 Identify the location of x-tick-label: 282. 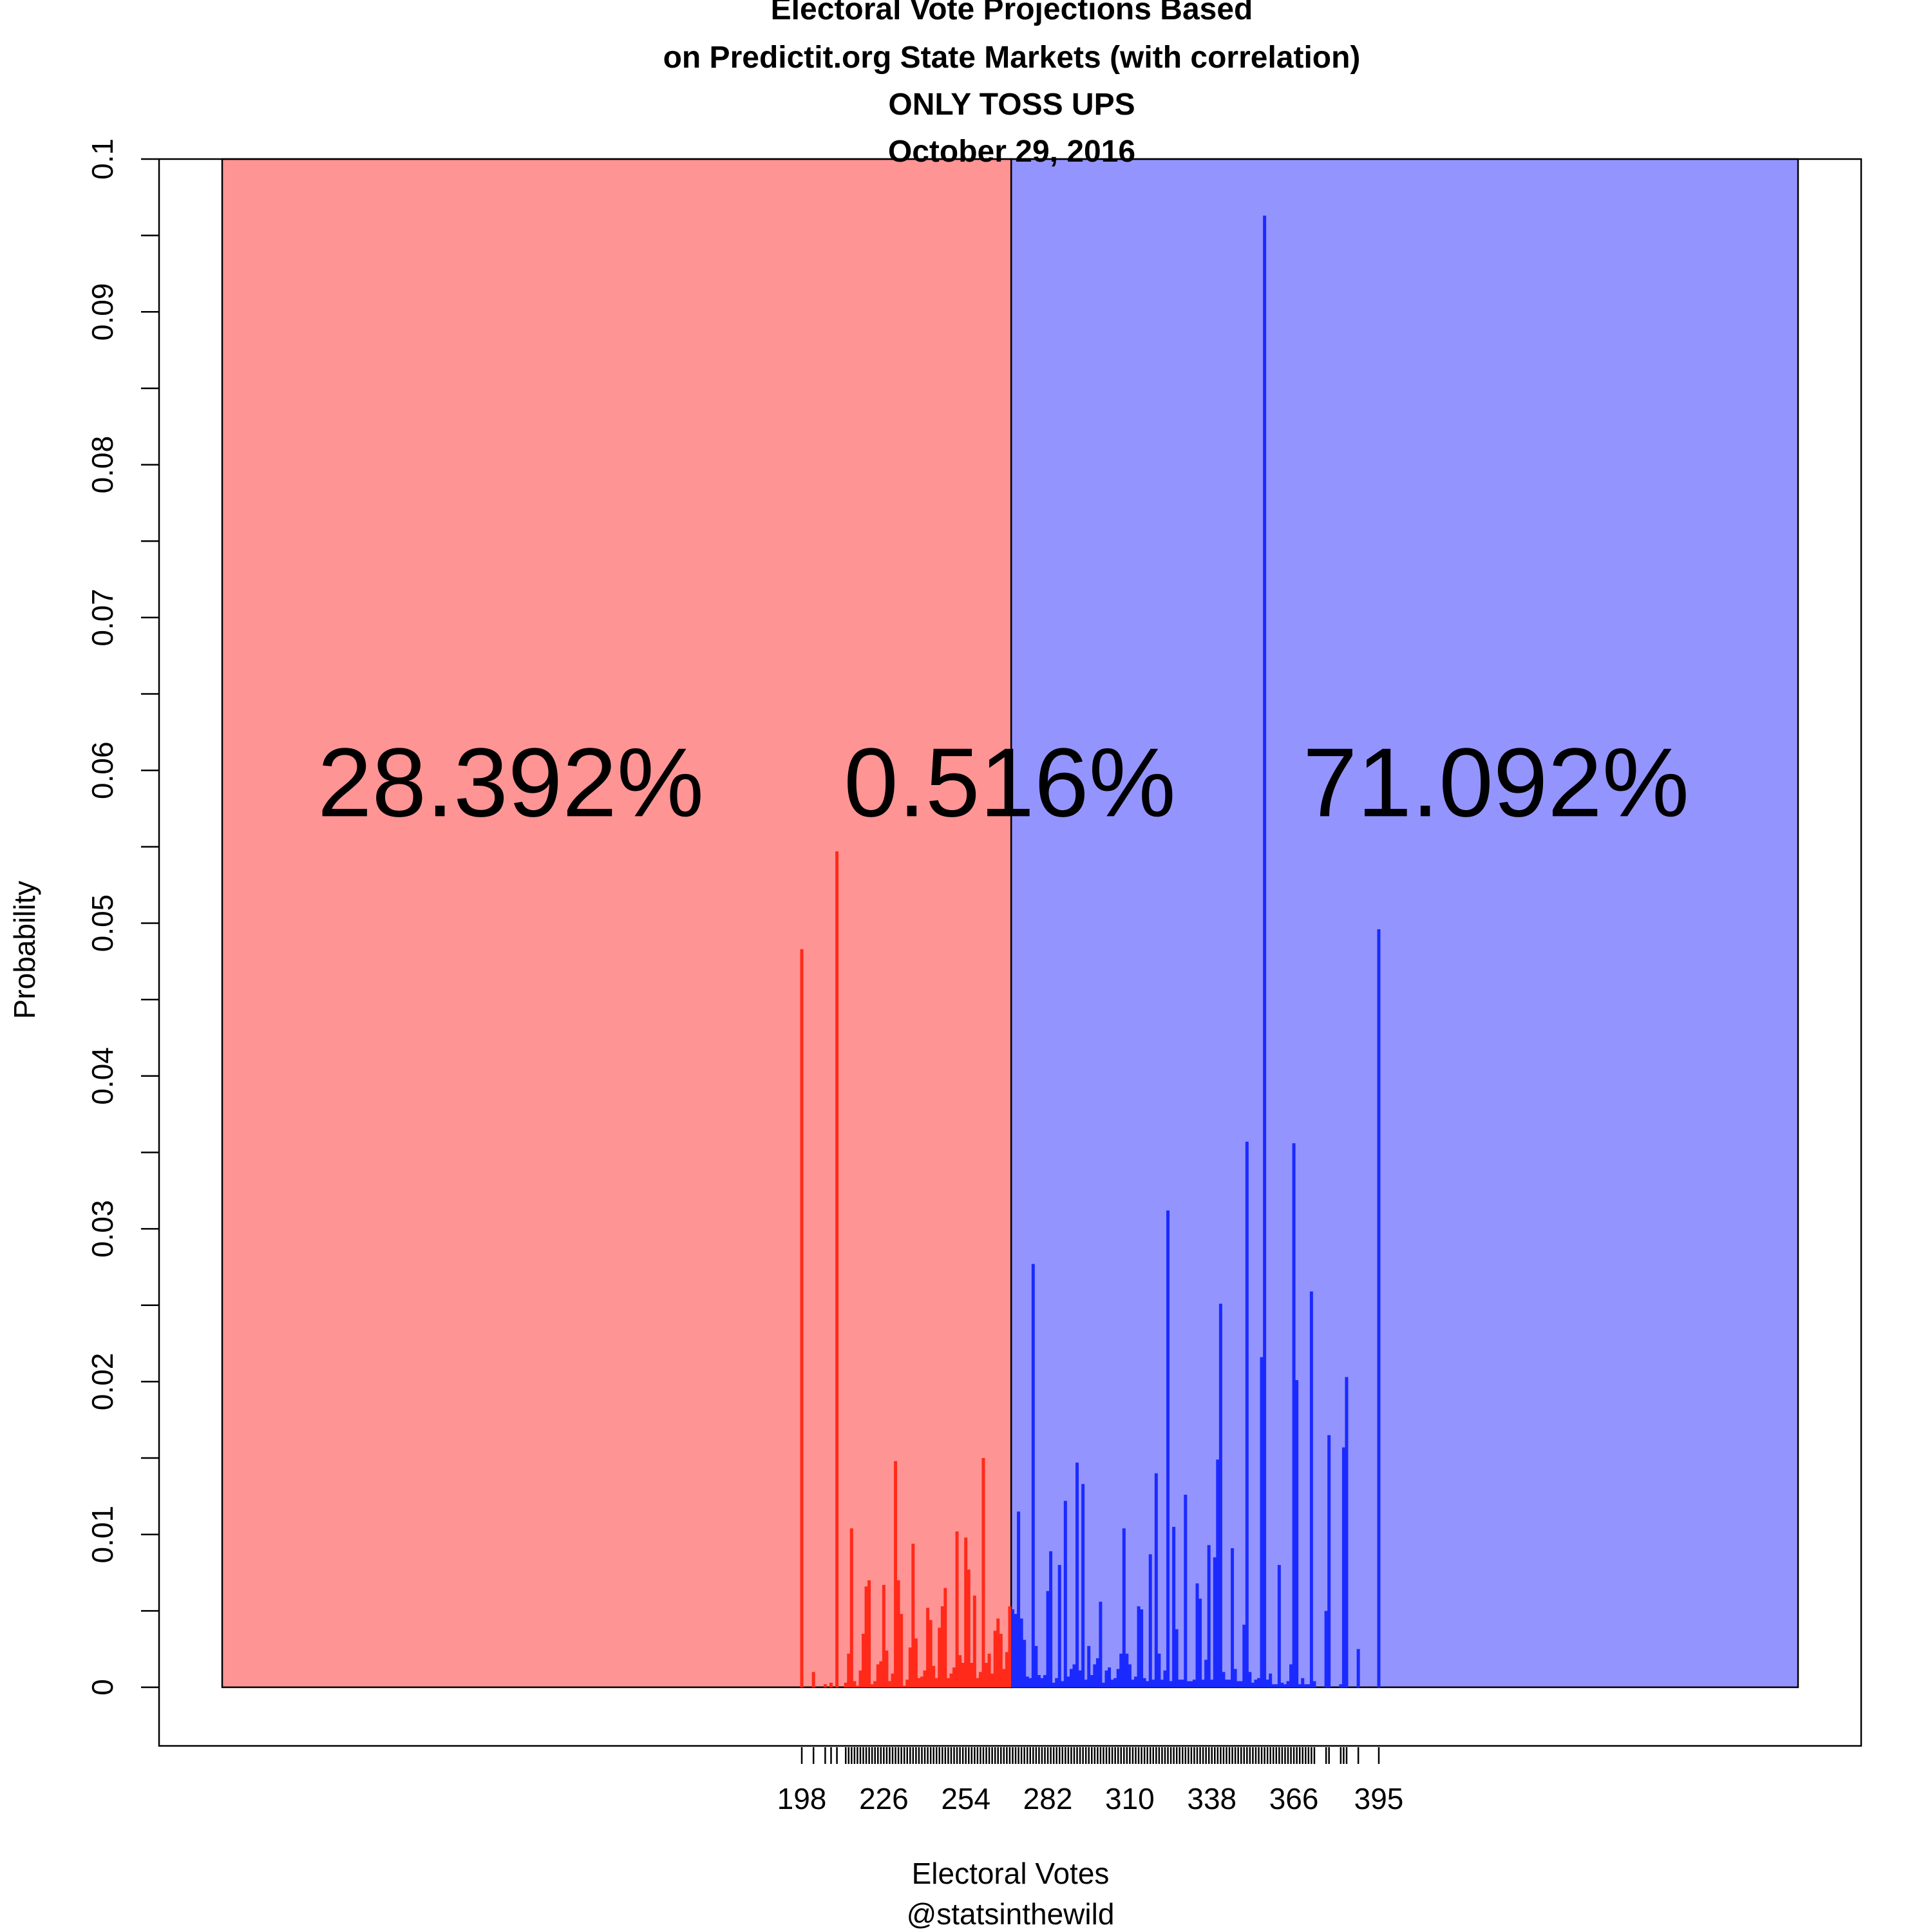
(1048, 1799).